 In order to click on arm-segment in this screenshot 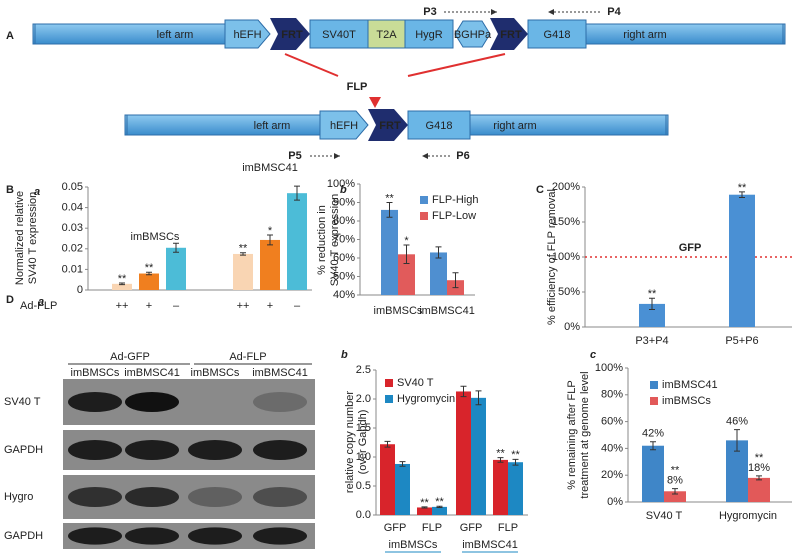, I will do `click(129, 34)`.